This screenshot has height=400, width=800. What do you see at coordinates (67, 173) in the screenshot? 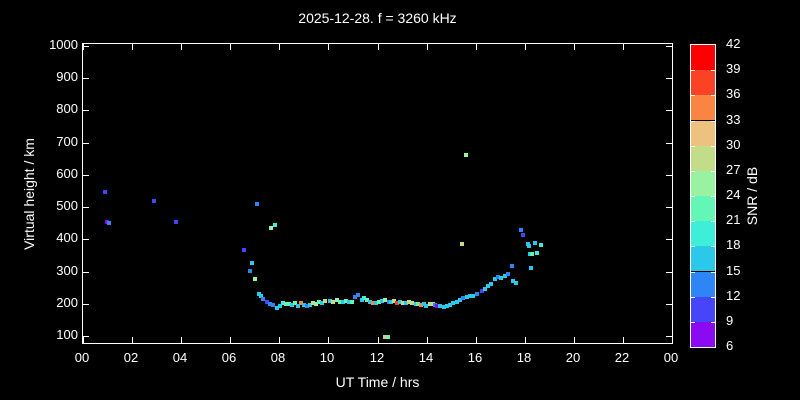
I see `y-tick-label: 600` at bounding box center [67, 173].